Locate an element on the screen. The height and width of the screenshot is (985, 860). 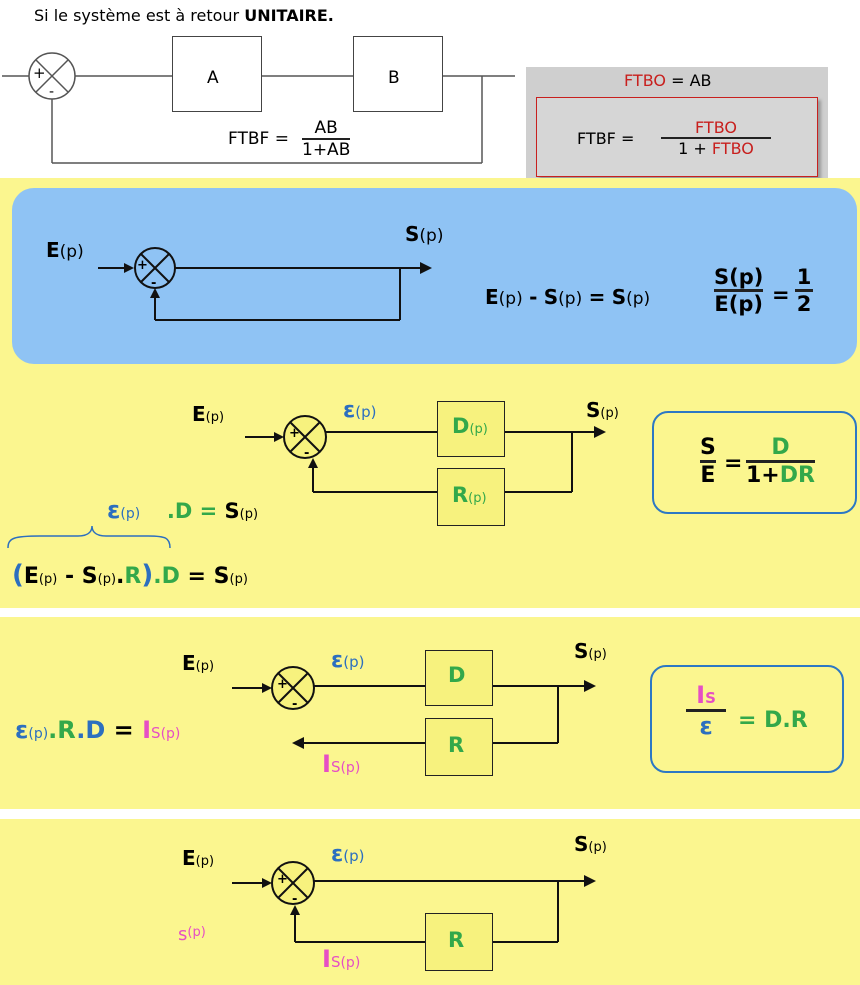
cur-epsilon-label: ε(p) is located at coordinates (347, 661).